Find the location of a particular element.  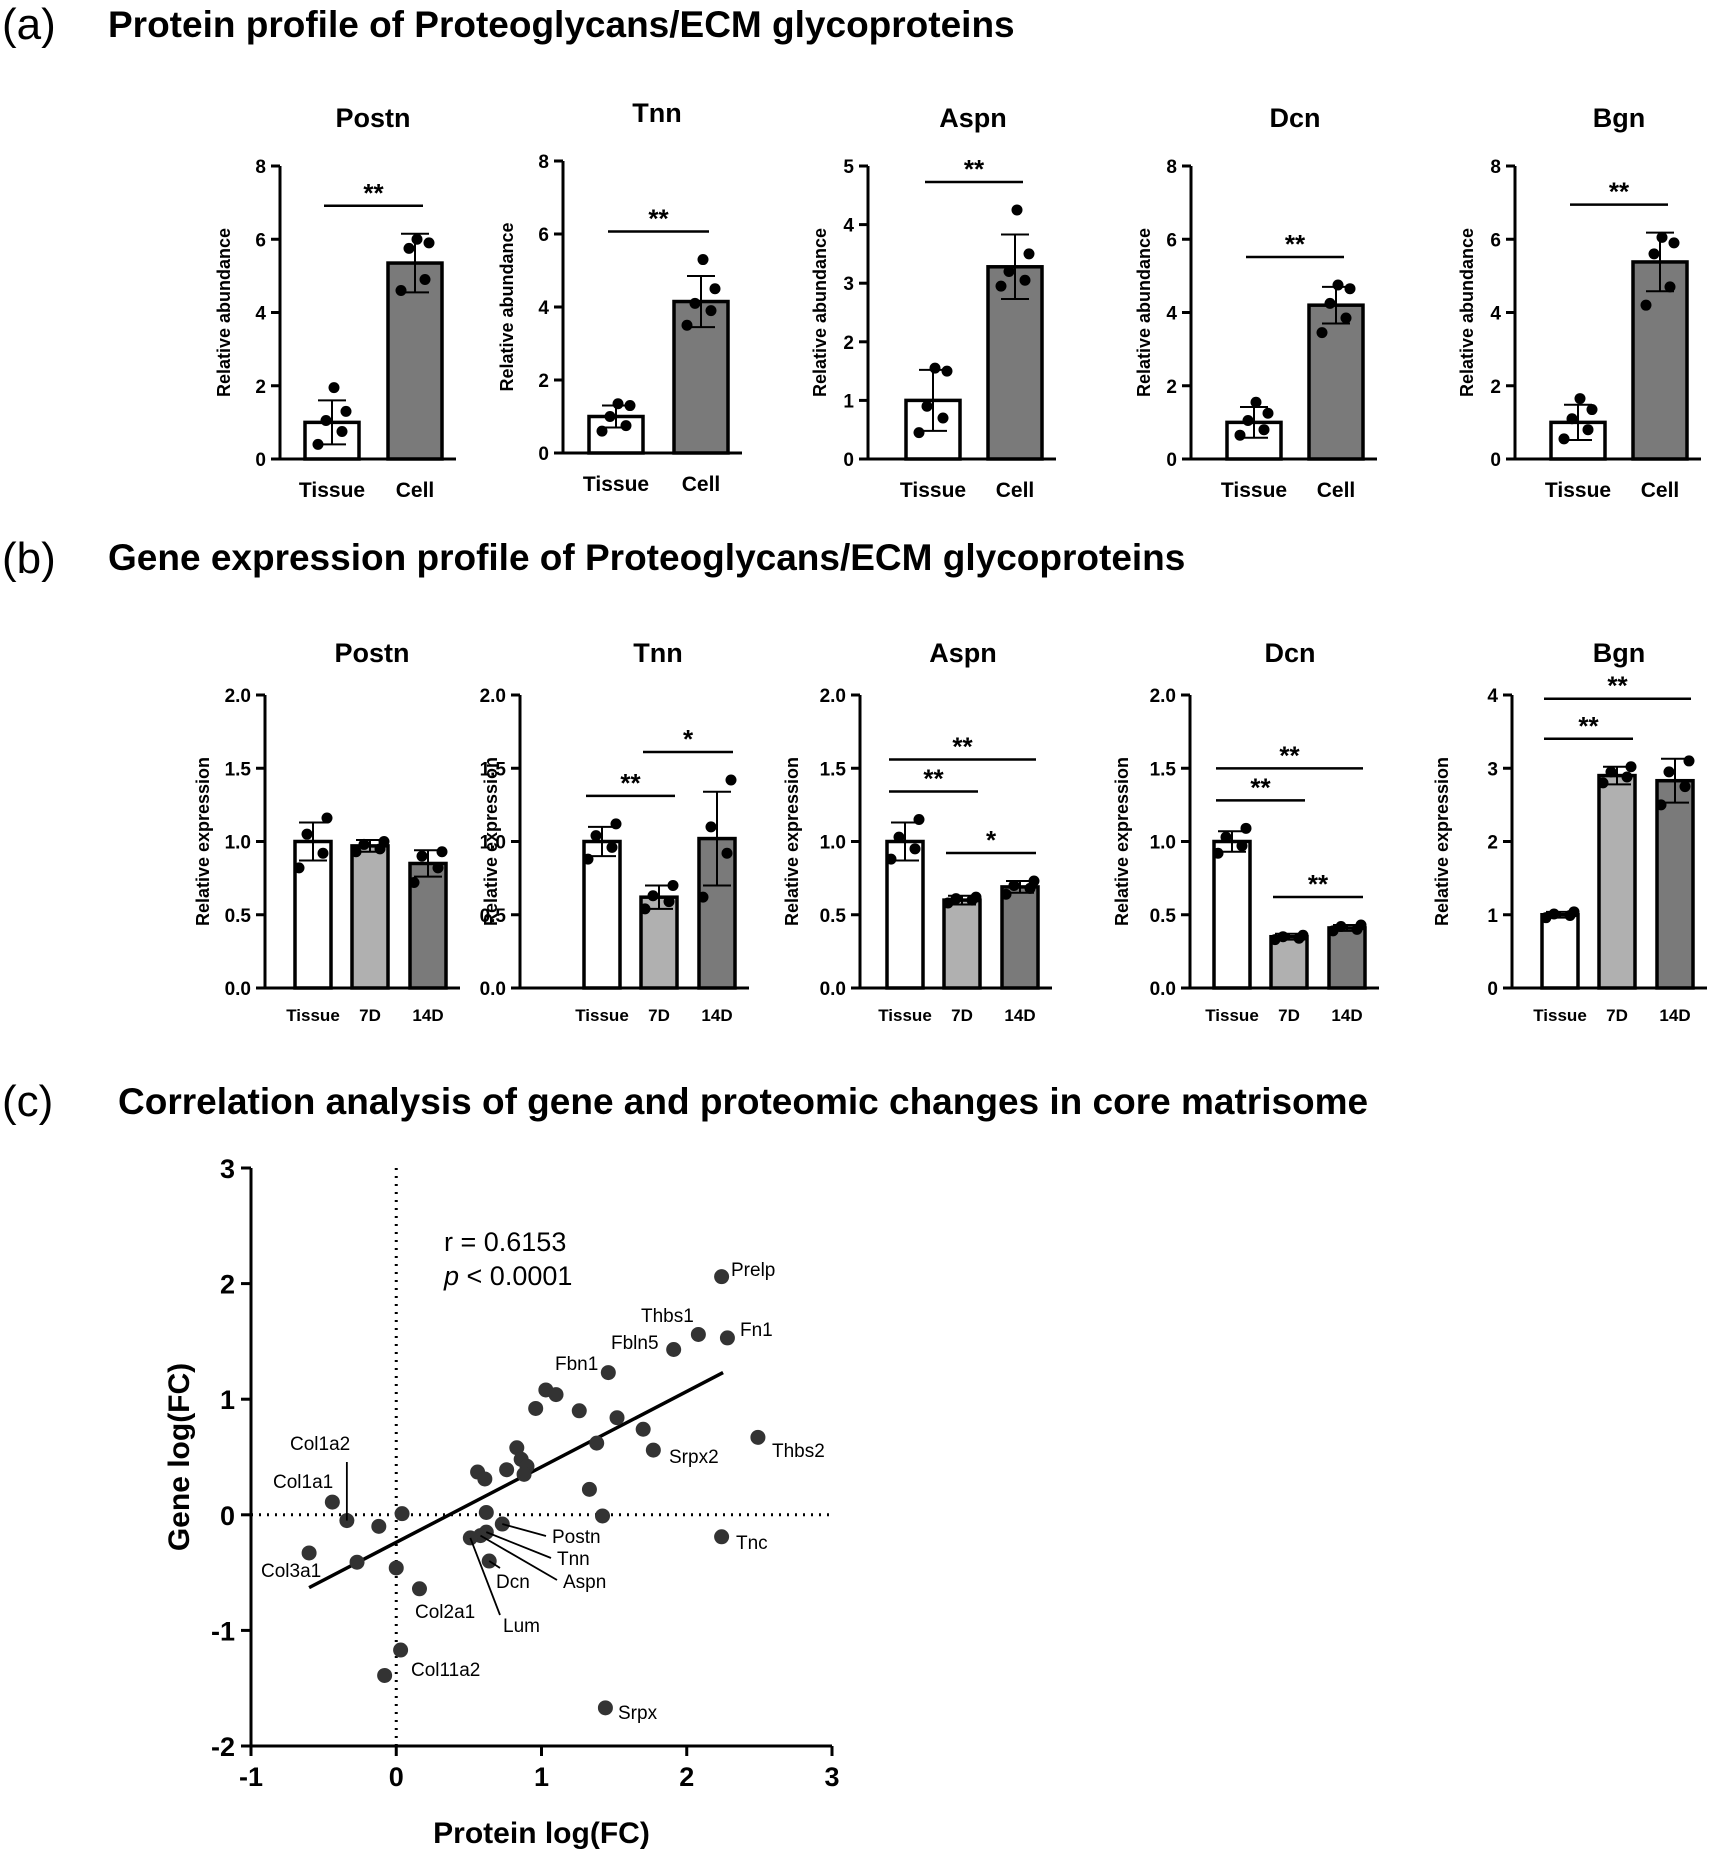

y-tick-label: 1 is located at coordinates (848, 401).